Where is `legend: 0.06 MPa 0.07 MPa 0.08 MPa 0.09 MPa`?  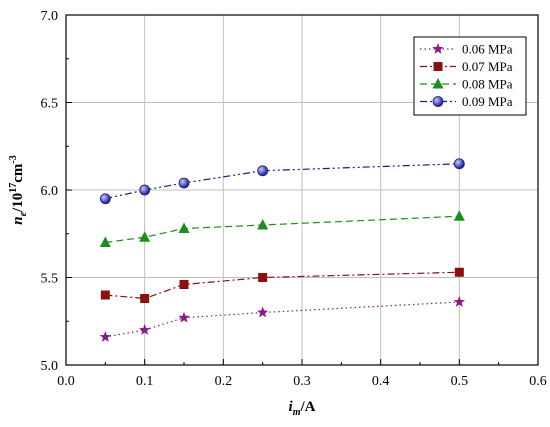 legend: 0.06 MPa 0.07 MPa 0.08 MPa 0.09 MPa is located at coordinates (470, 76).